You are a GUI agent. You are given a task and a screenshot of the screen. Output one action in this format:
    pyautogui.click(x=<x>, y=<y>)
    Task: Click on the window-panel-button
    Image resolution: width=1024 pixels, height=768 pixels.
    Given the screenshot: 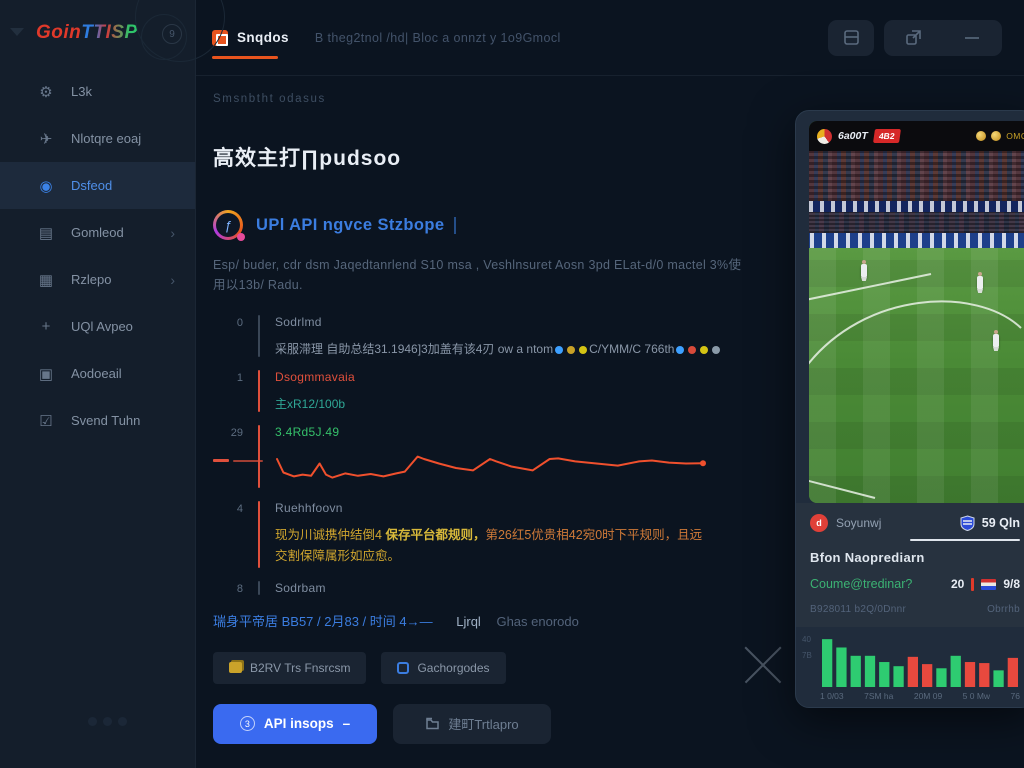 What is the action you would take?
    pyautogui.click(x=851, y=37)
    